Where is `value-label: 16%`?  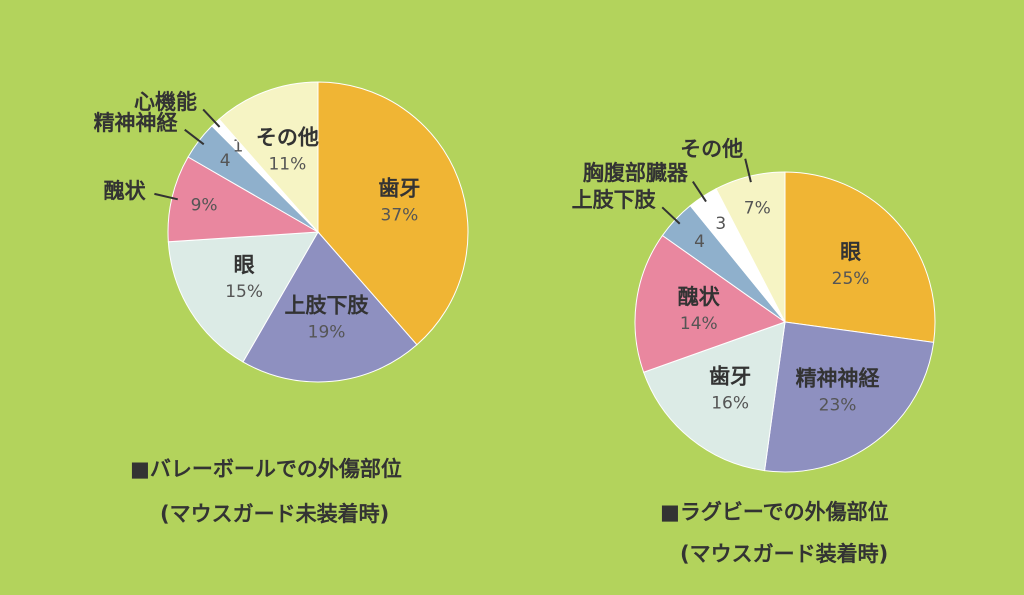
value-label: 16% is located at coordinates (730, 403).